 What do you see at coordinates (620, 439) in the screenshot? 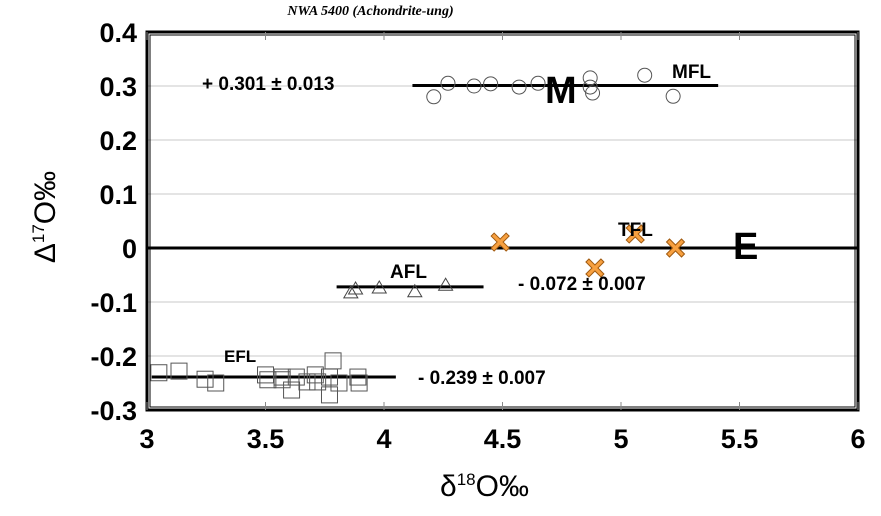
I see `x-tick-label: 5` at bounding box center [620, 439].